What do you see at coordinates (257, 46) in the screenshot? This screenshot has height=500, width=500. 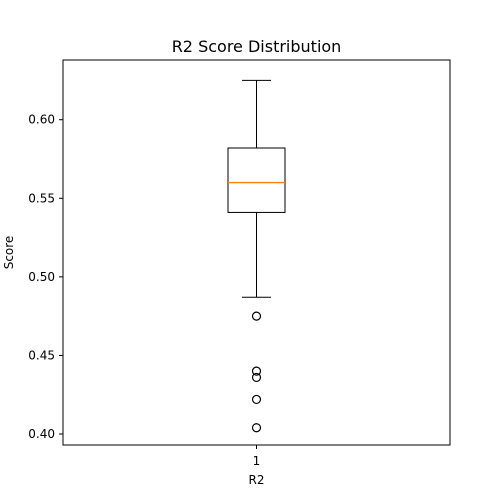 I see `chart-title: R2 Score Distribution` at bounding box center [257, 46].